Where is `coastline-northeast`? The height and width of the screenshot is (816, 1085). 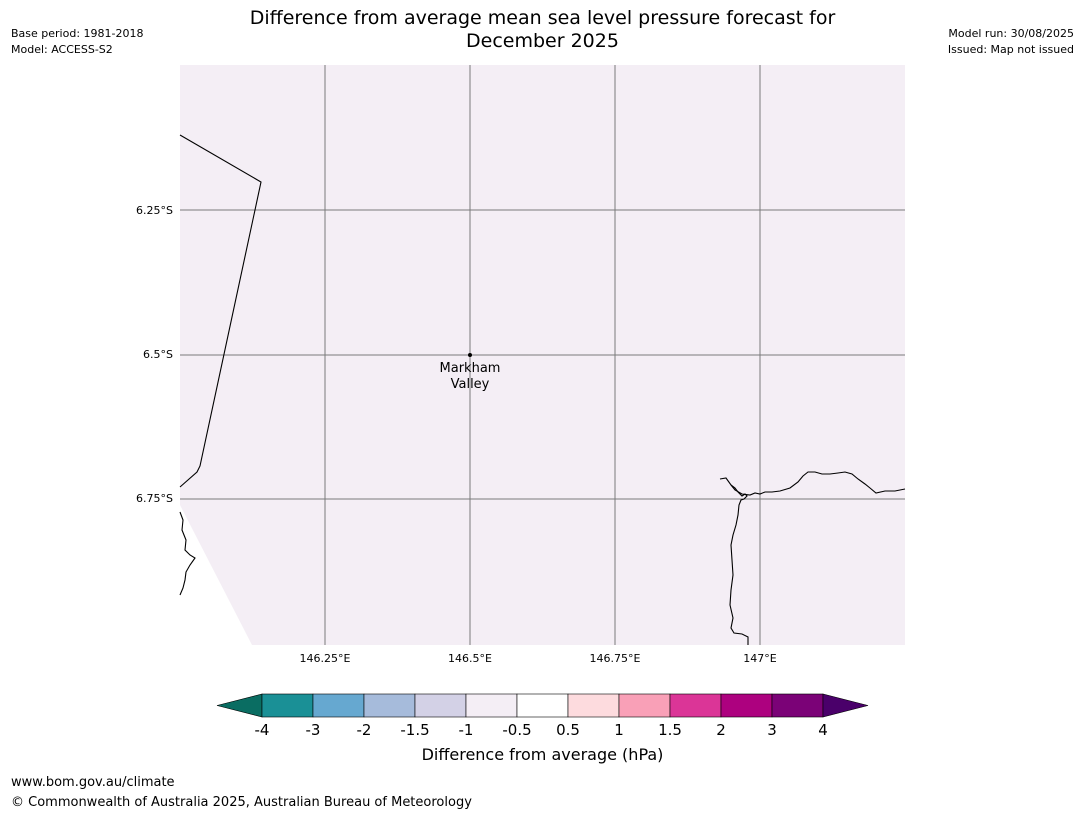
coastline-northeast is located at coordinates (818, 483).